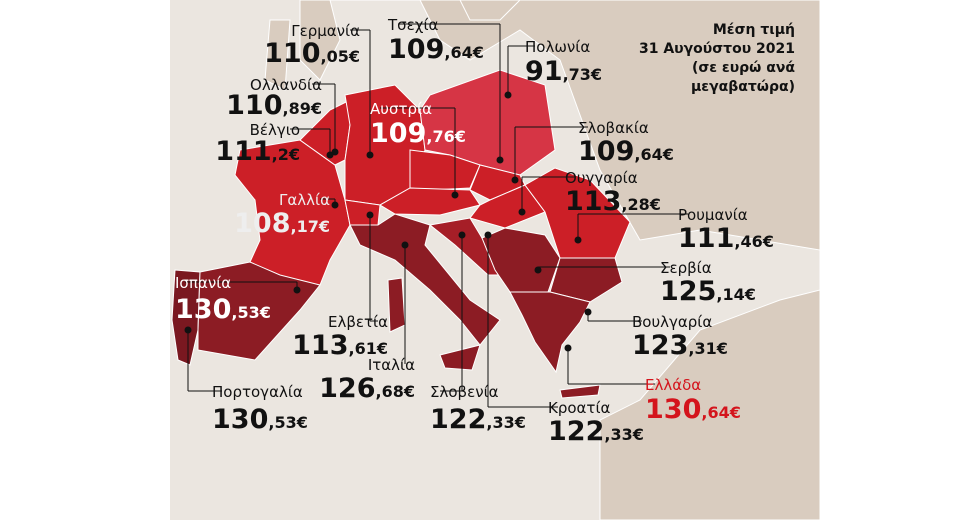 This screenshot has width=980, height=520. I want to click on price-whole: 108, so click(262, 223).